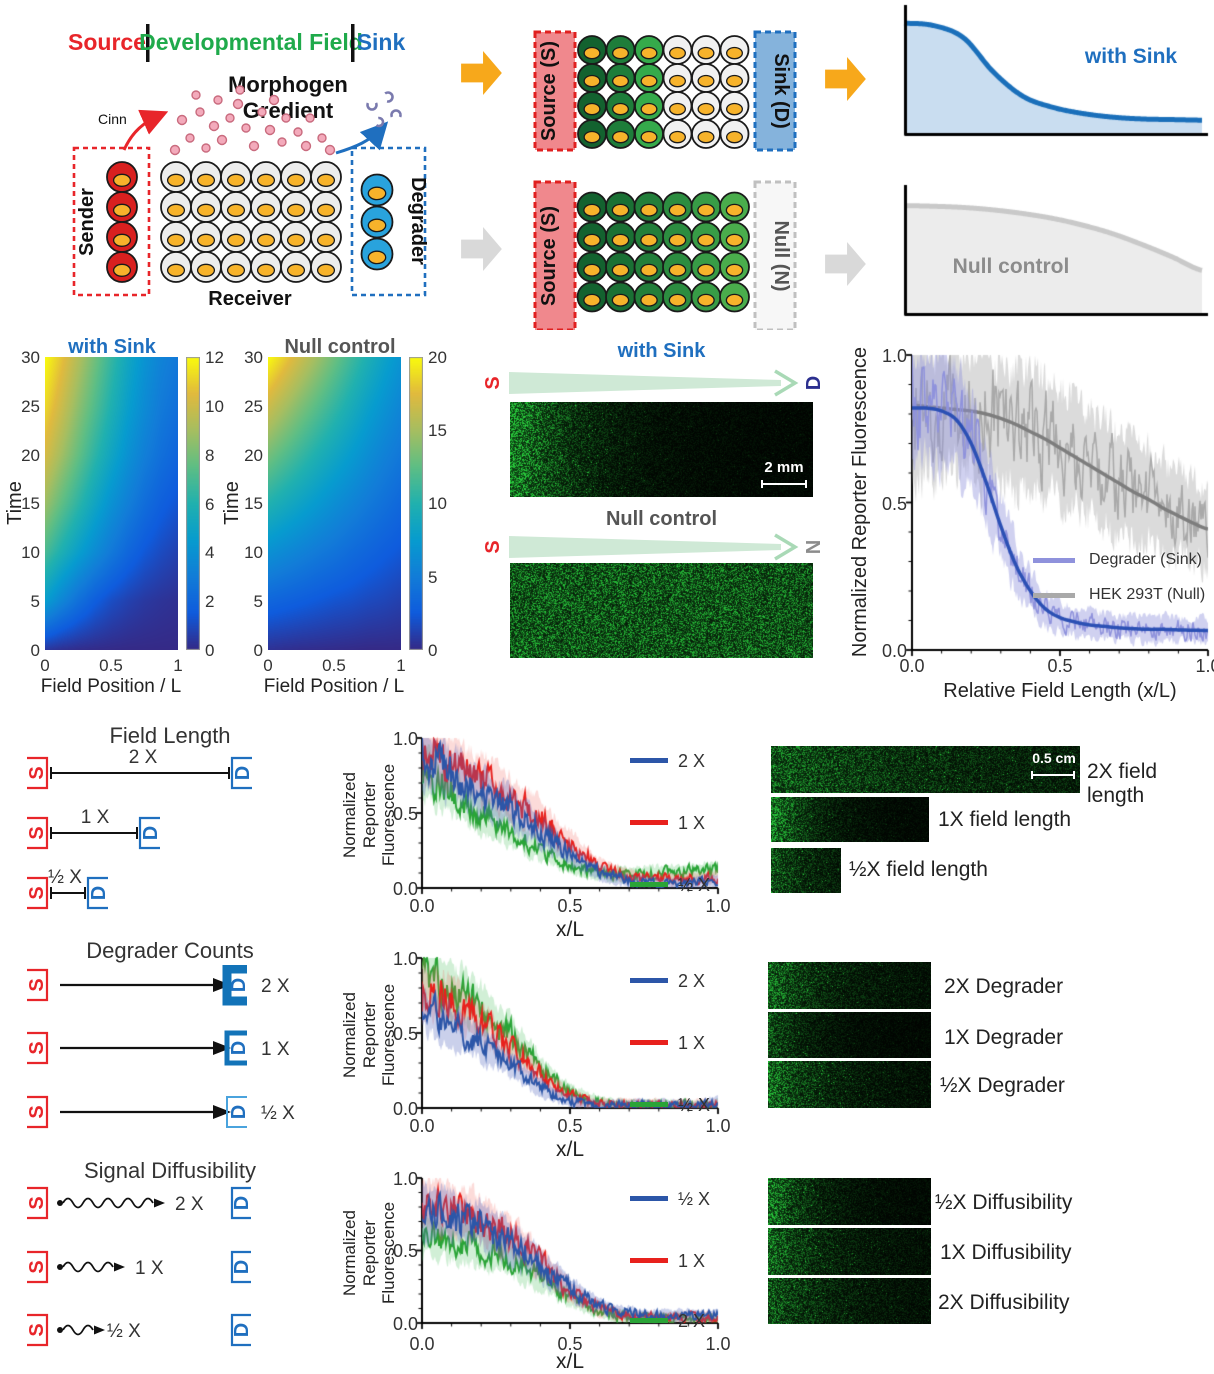 The width and height of the screenshot is (1214, 1374). Describe the element at coordinates (781, 91) in the screenshot. I see `sink-d-label: Sink (D)` at that location.